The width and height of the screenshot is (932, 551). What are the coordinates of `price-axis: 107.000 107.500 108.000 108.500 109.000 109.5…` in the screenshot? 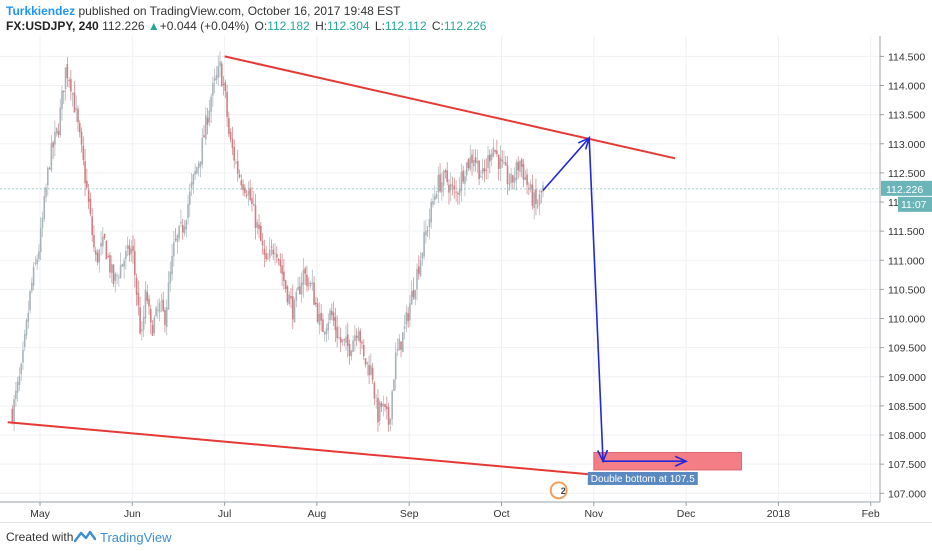 It's located at (905, 269).